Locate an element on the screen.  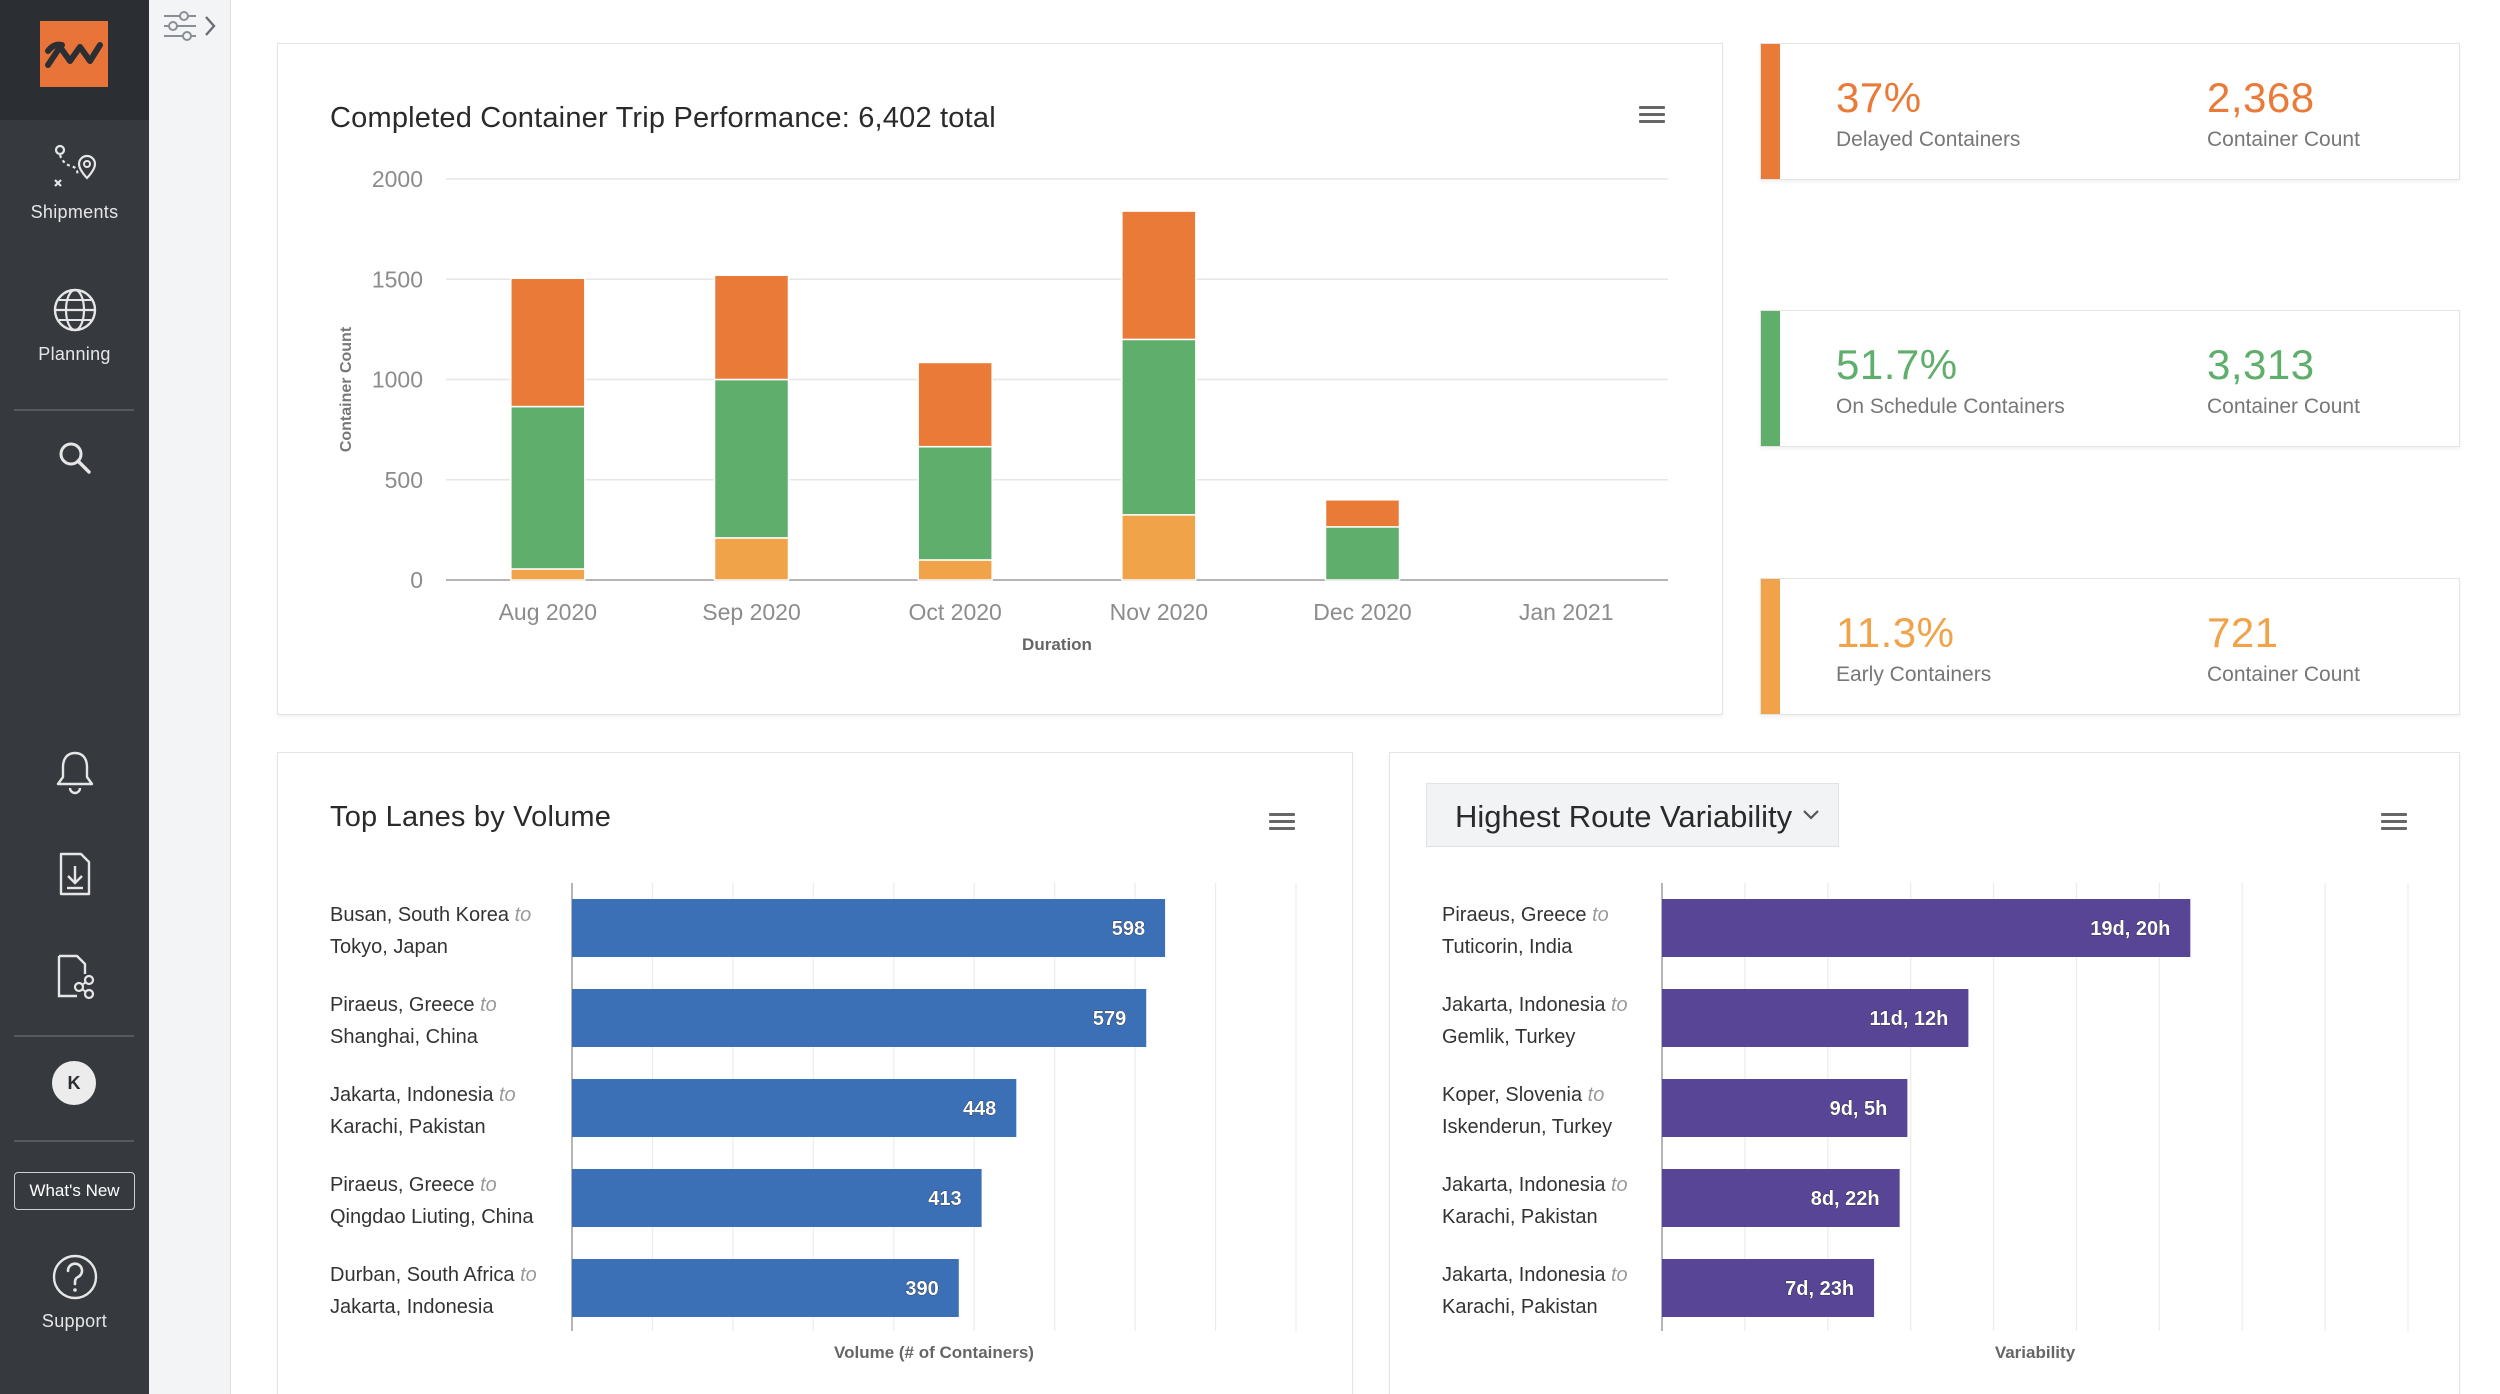
nav-support: Support is located at coordinates (74, 1292).